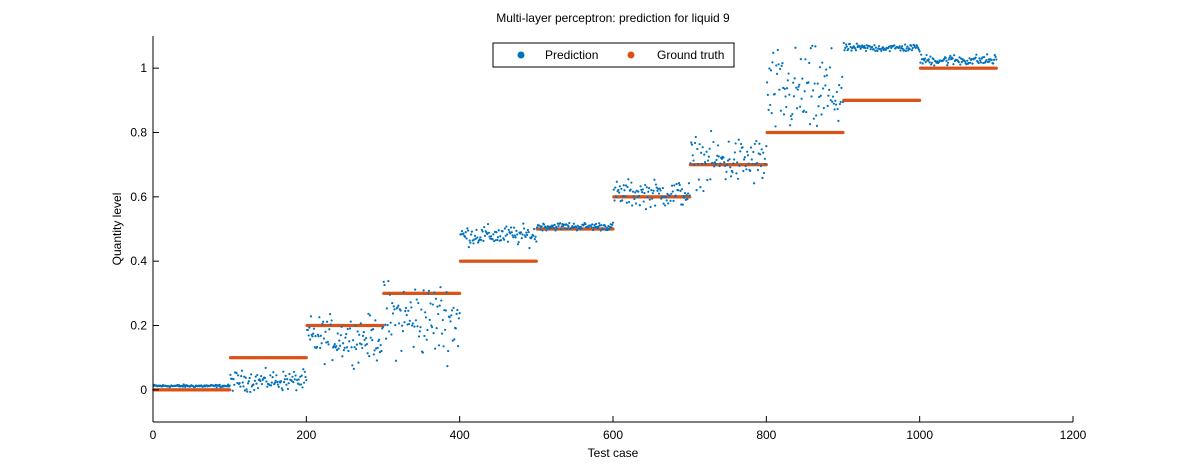 Image resolution: width=1184 pixels, height=476 pixels. I want to click on legend-marker-prediction, so click(521, 55).